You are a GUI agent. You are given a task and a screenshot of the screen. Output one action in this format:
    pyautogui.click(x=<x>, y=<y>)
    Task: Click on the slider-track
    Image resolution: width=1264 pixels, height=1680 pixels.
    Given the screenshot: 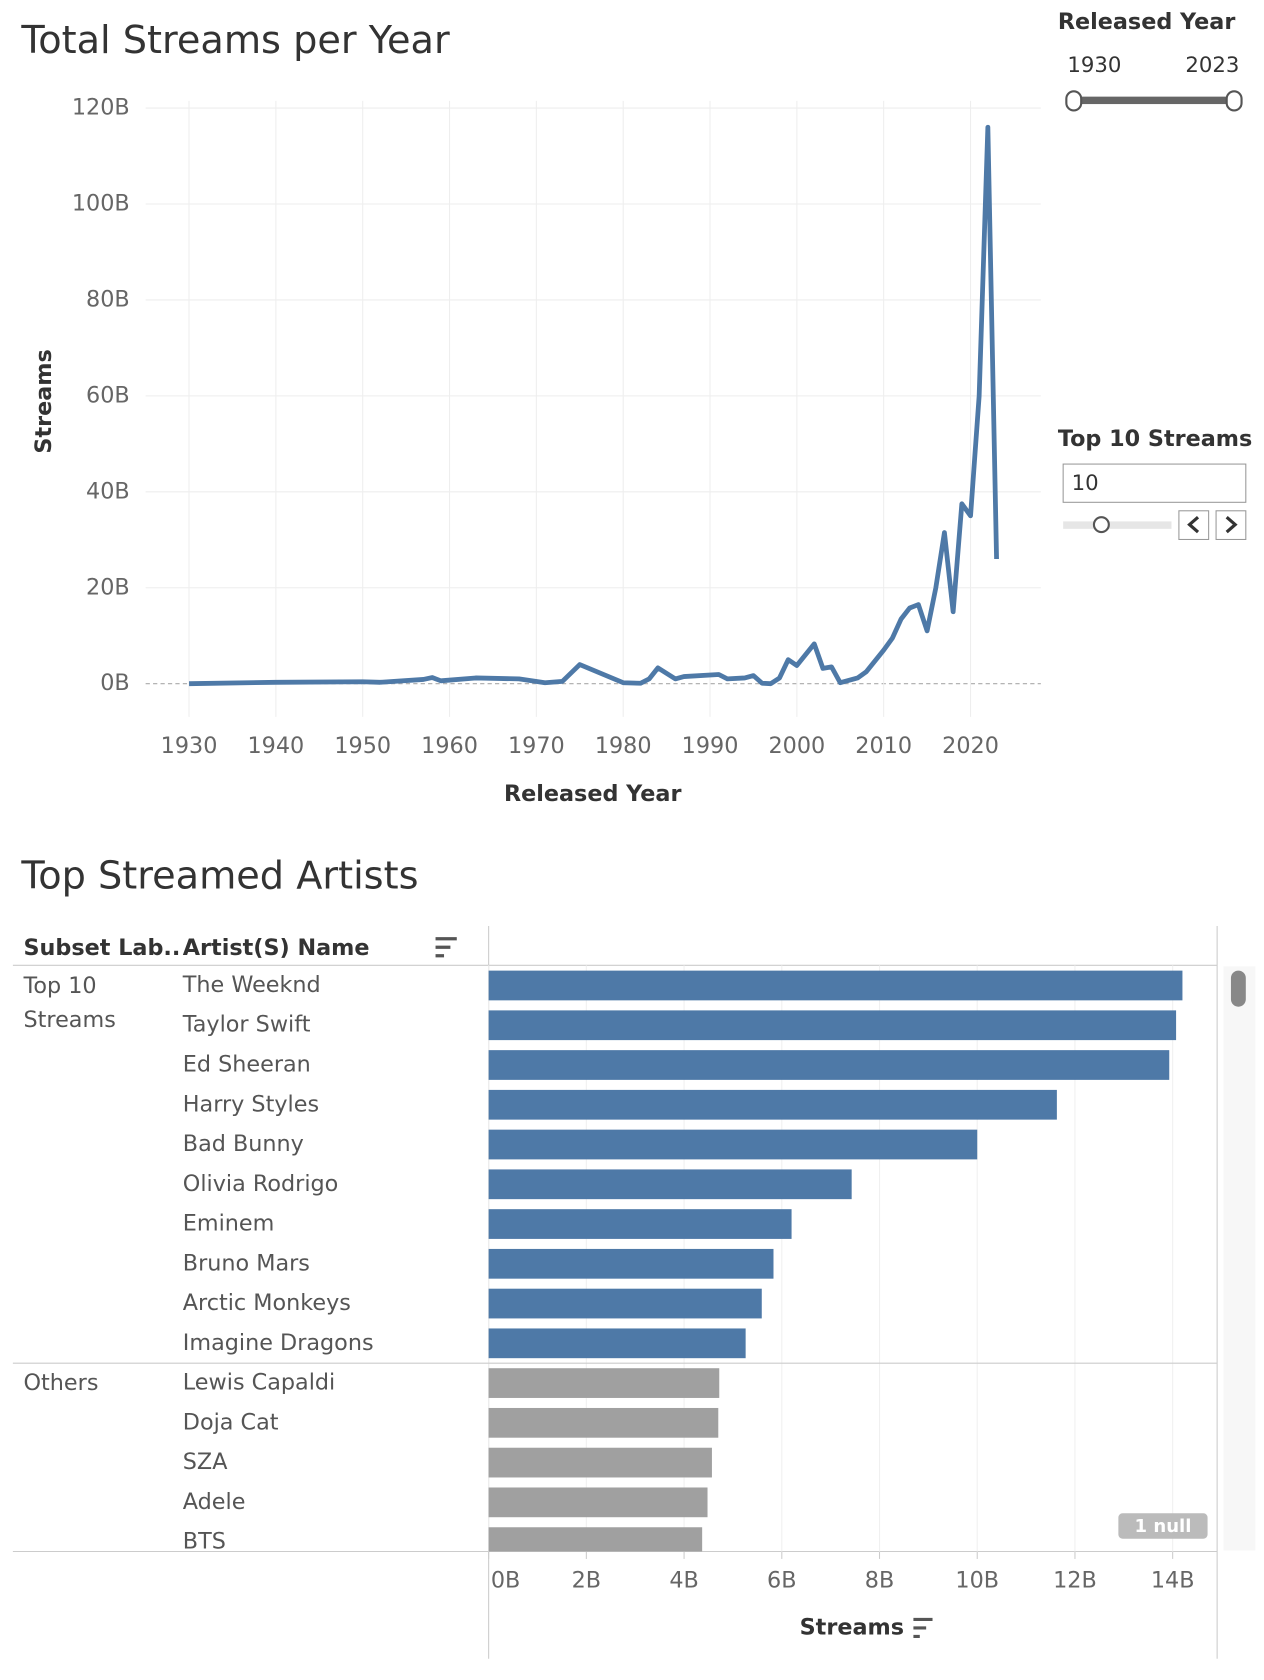 What is the action you would take?
    pyautogui.click(x=1117, y=525)
    